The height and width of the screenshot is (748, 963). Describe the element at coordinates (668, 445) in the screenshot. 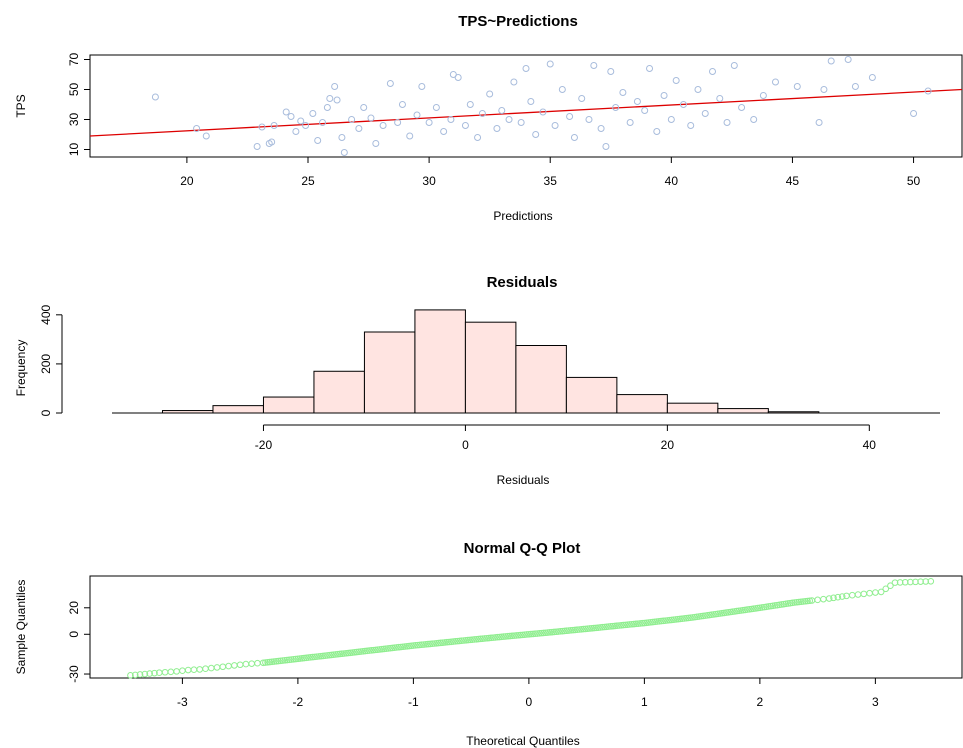

I see `x-tick-label: 20` at that location.